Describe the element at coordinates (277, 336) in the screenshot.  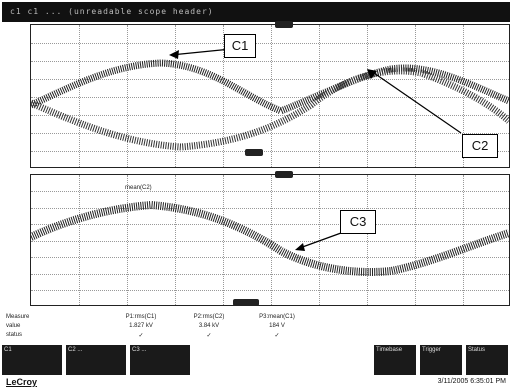
I see `measure-p3-status: ✓` at that location.